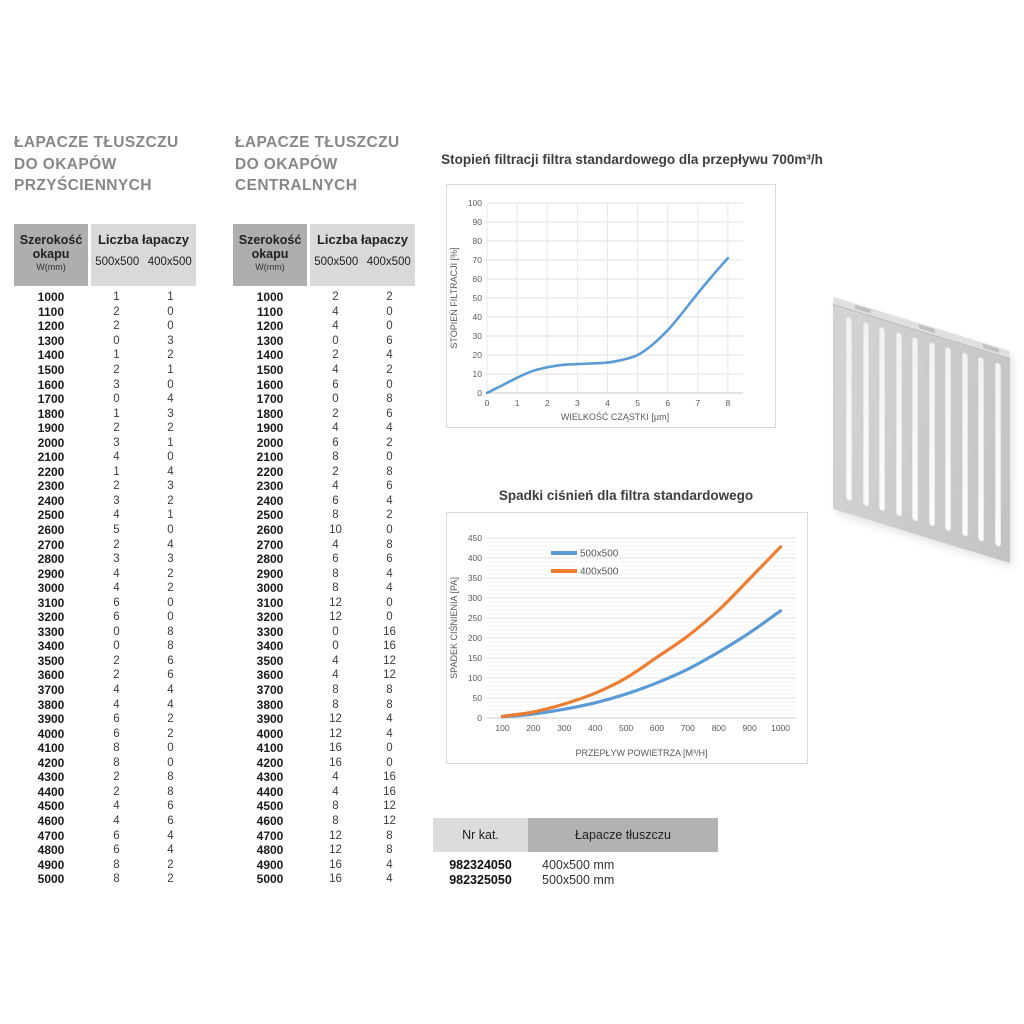  Describe the element at coordinates (388, 262) in the screenshot. I see `size-column-400x500: 400x500` at that location.